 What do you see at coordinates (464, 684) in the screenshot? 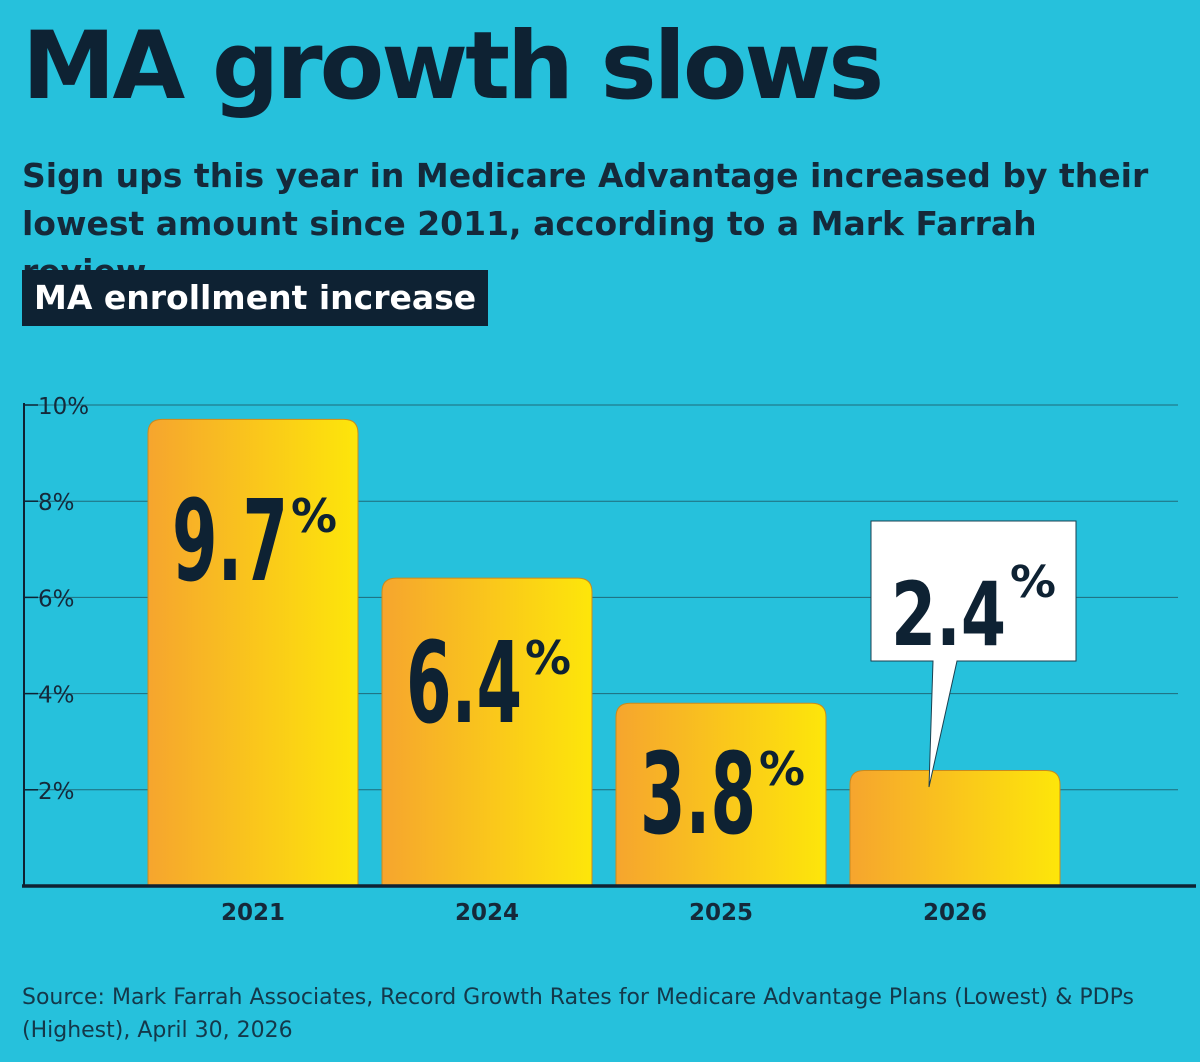
I see `data-label: 6.4` at bounding box center [464, 684].